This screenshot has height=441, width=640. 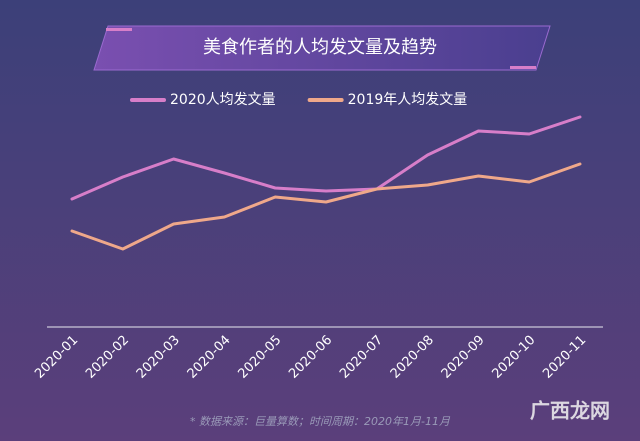 I want to click on chart-title: 美食作者的人均发文量及趋势, so click(x=320, y=47).